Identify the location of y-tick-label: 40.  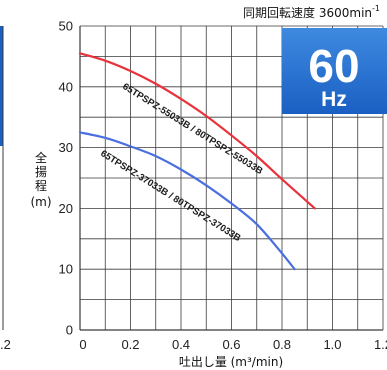
(66, 86).